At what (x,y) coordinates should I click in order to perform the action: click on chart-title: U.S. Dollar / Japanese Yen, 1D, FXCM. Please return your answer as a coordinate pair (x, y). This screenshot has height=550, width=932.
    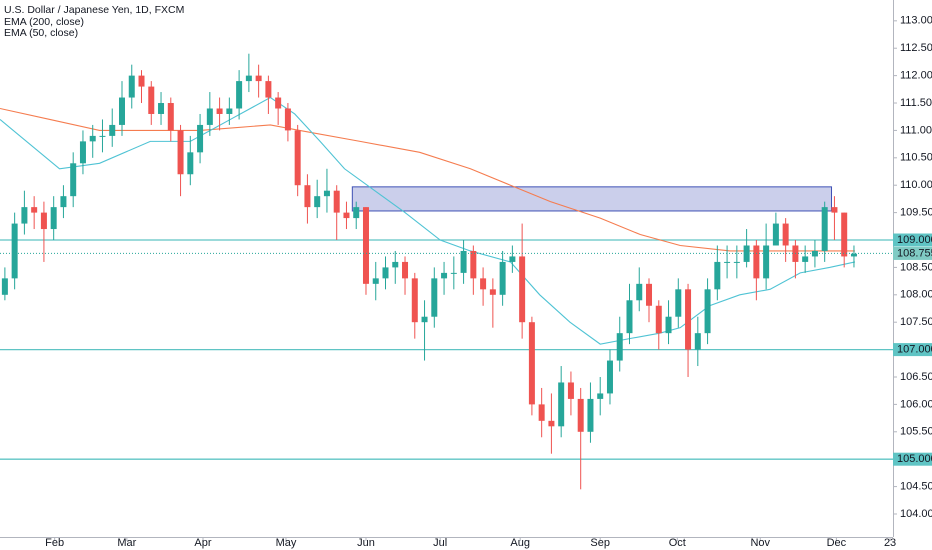
    Looking at the image, I should click on (94, 10).